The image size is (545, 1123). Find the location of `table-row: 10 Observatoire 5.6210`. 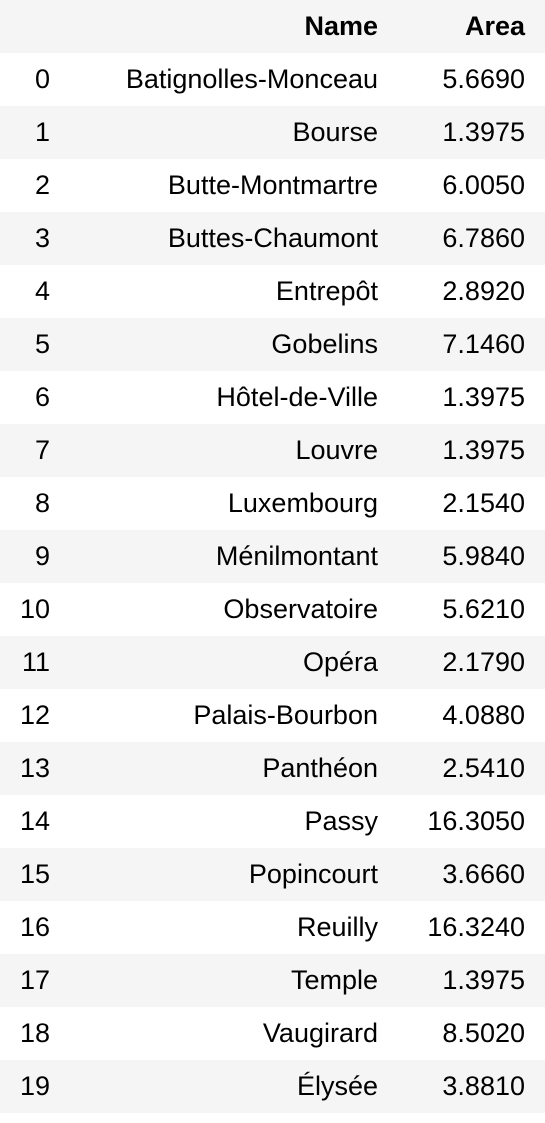

table-row: 10 Observatoire 5.6210 is located at coordinates (272, 609).